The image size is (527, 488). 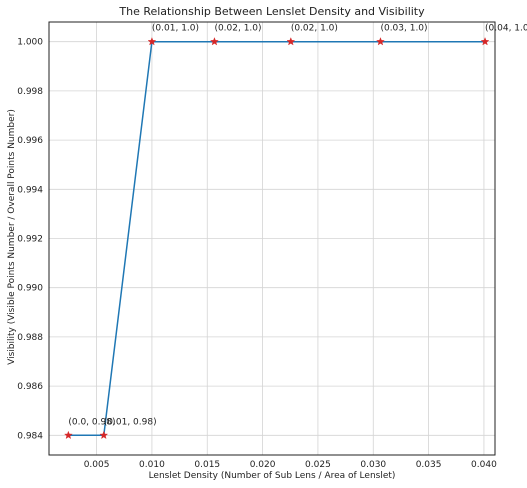 I want to click on y-tick-label: 0.986, so click(x=30, y=387).